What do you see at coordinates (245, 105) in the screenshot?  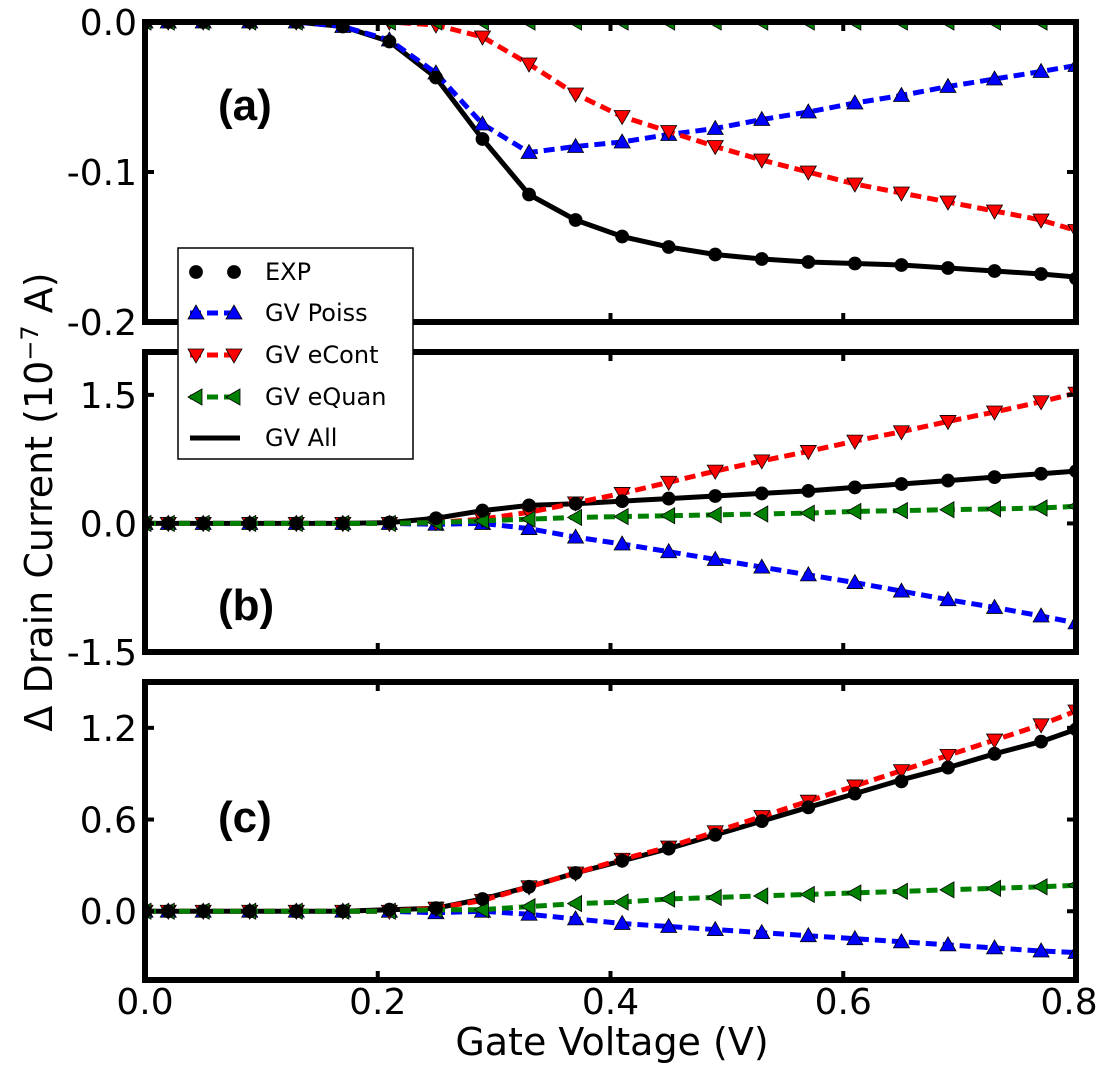 I see `panel-a-tag: (a)` at bounding box center [245, 105].